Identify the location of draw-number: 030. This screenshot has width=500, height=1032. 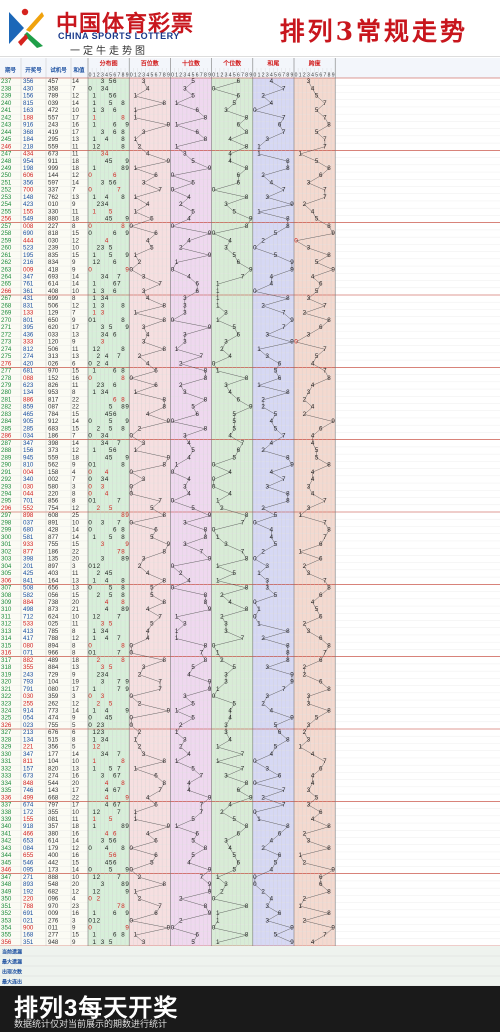
(28, 486).